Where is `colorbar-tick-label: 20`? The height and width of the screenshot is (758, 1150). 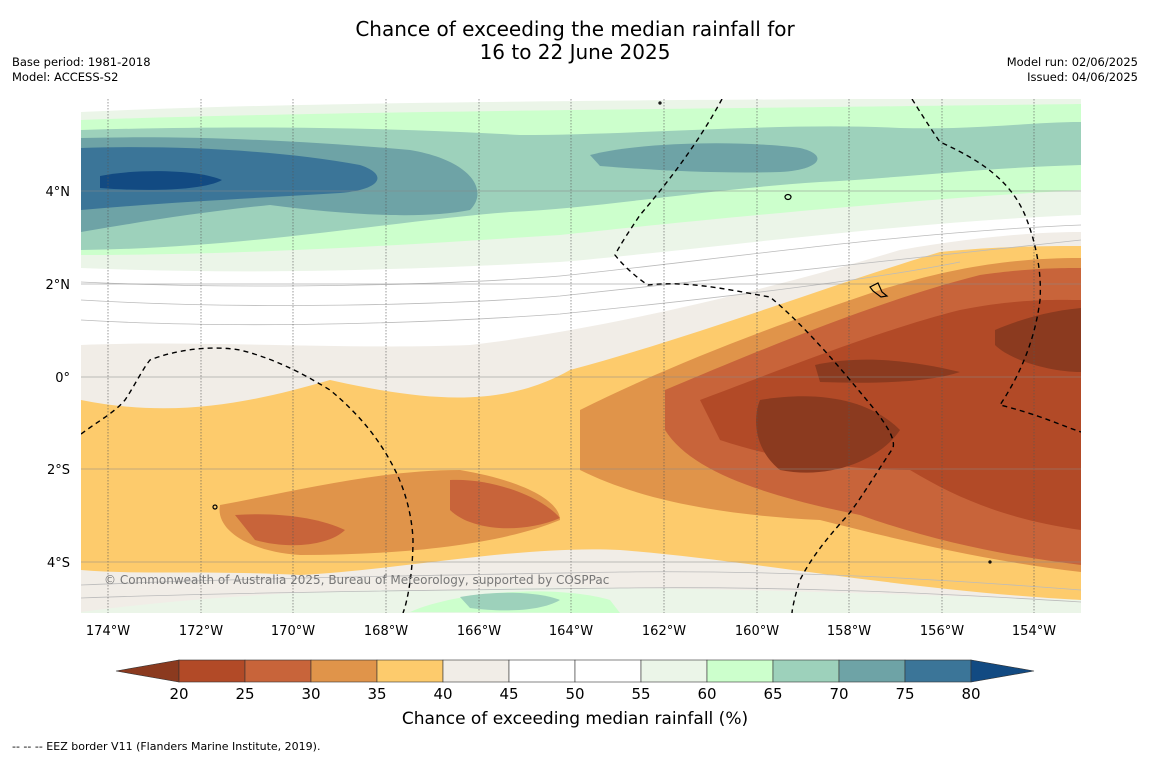 colorbar-tick-label: 20 is located at coordinates (178, 694).